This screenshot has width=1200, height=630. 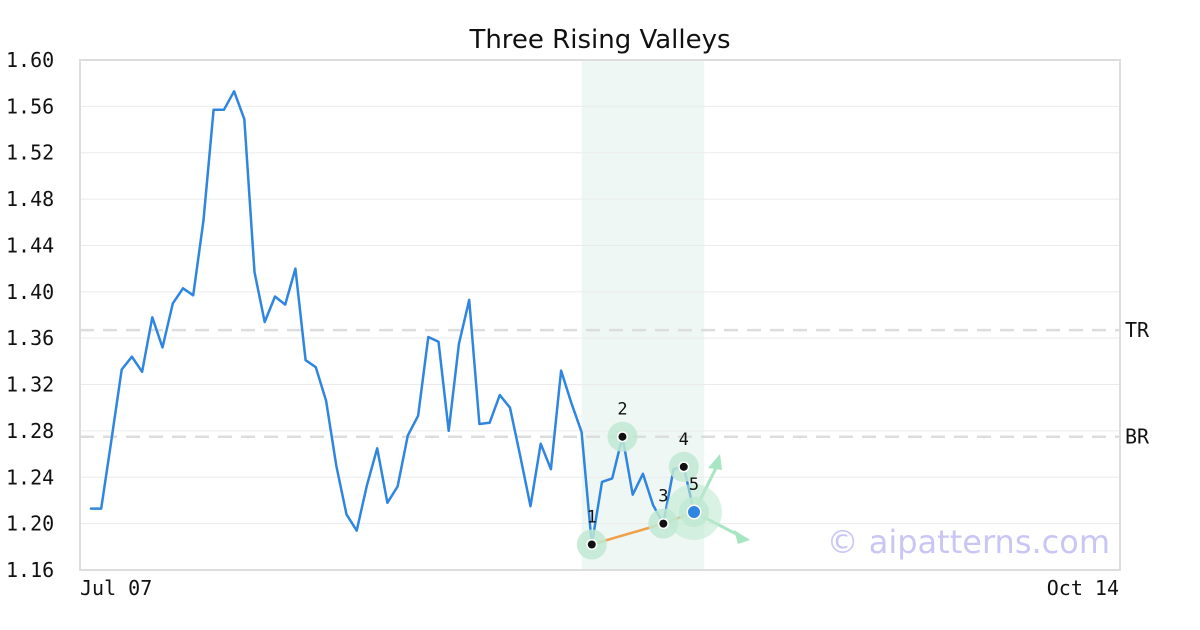 What do you see at coordinates (742, 537) in the screenshot?
I see `projection-arrow-down-head` at bounding box center [742, 537].